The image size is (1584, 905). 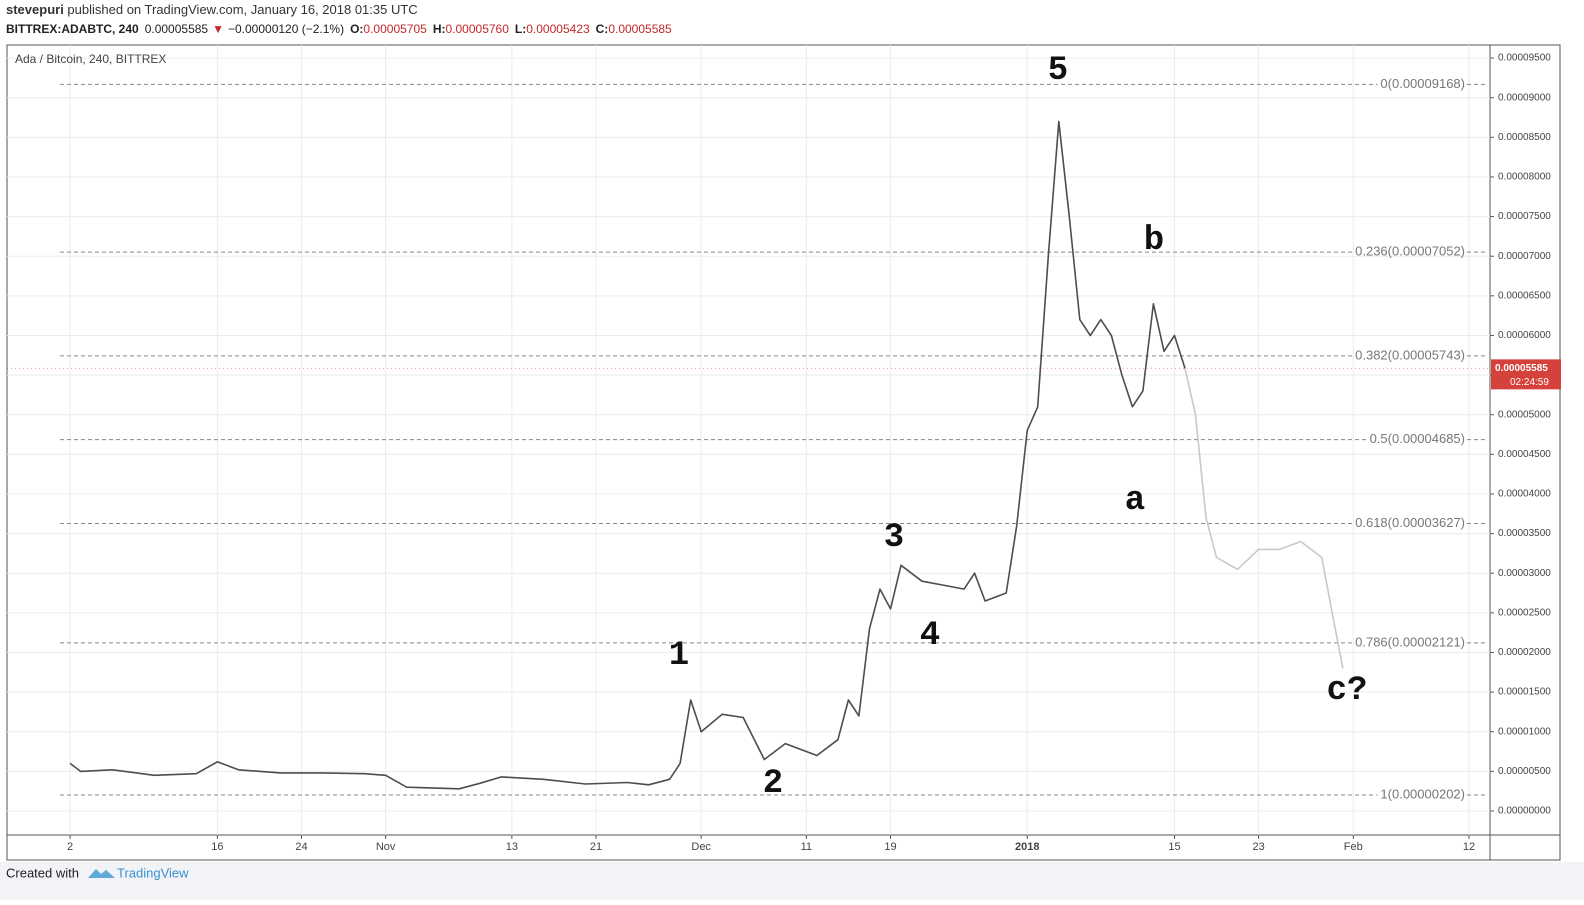 I want to click on x-tick-label: 11, so click(x=806, y=847).